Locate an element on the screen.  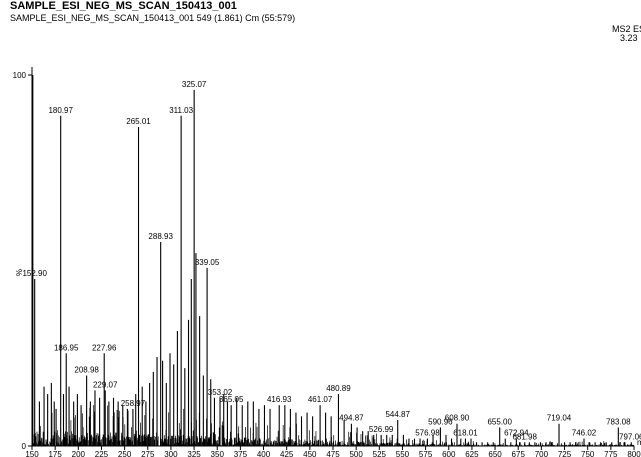
peak-label: 480.89 is located at coordinates (338, 388).